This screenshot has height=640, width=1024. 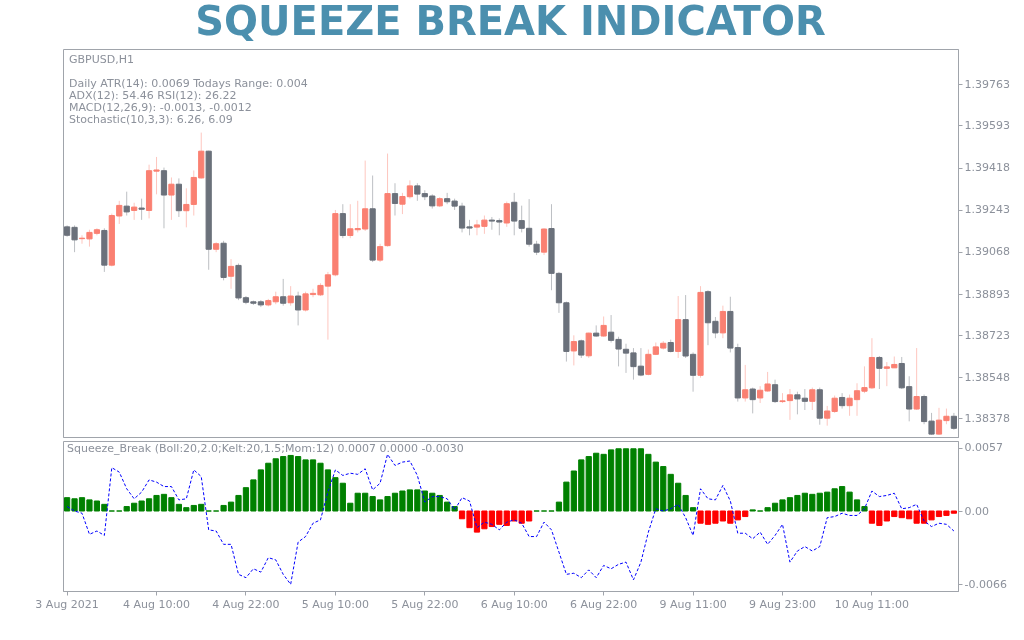 I want to click on y-tick-label: 0.0057, so click(x=983, y=448).